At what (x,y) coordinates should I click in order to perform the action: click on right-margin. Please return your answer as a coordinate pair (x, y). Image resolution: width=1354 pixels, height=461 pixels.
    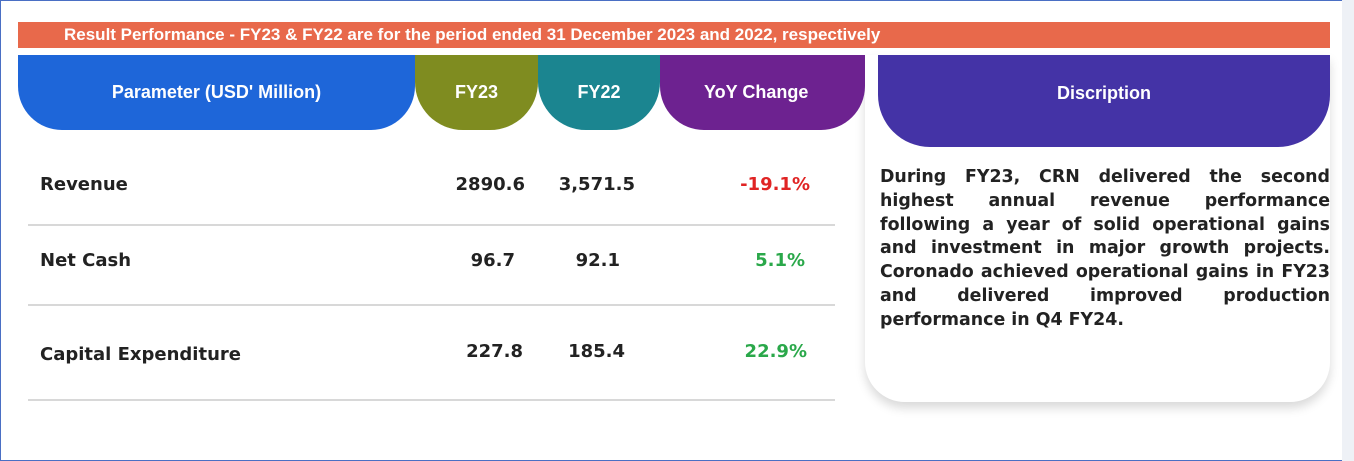
    Looking at the image, I should click on (1348, 230).